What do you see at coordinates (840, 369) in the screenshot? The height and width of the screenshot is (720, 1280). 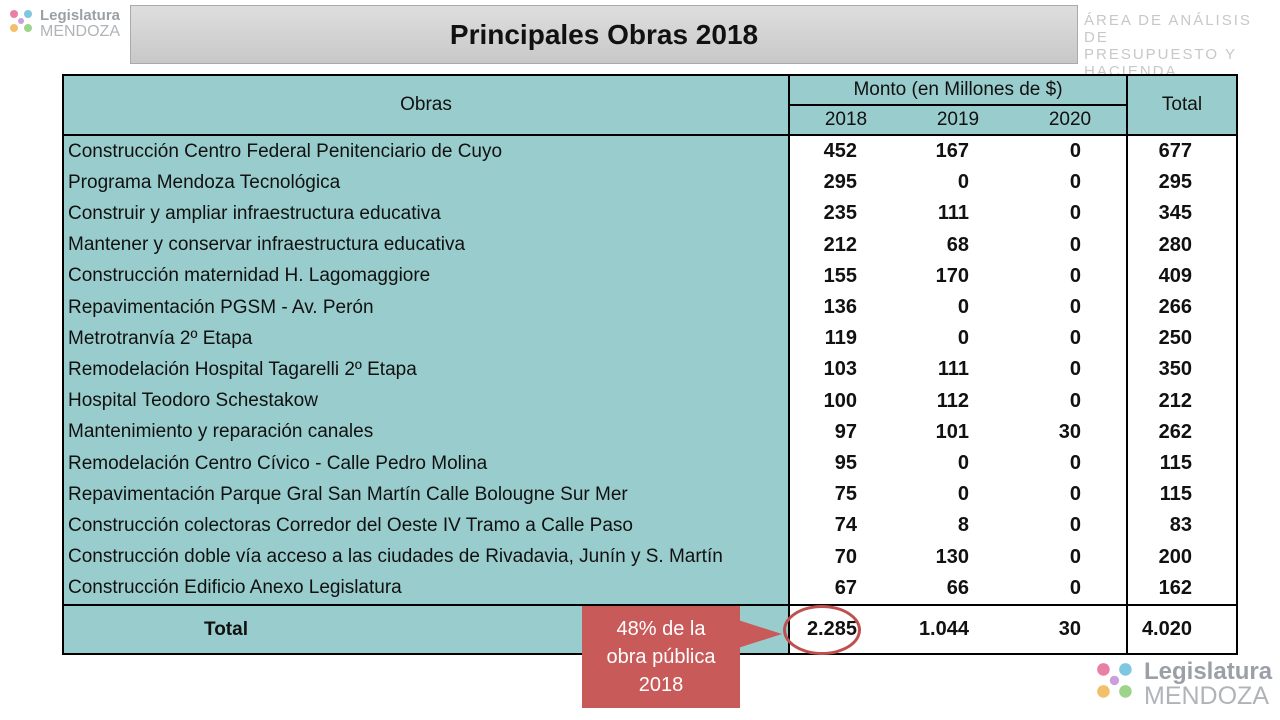 I see `amount-y2018: 103` at bounding box center [840, 369].